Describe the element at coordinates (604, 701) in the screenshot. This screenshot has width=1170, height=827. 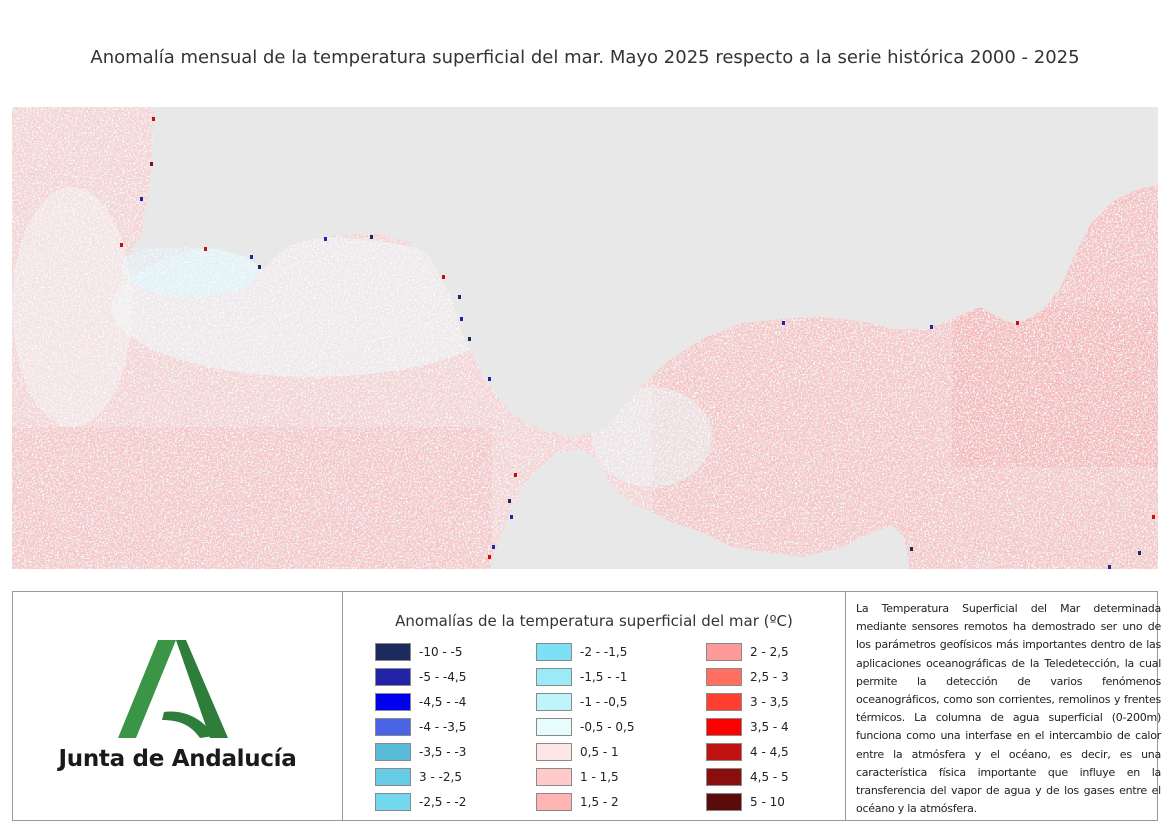
I see `legend-label: -1 - -0,5` at that location.